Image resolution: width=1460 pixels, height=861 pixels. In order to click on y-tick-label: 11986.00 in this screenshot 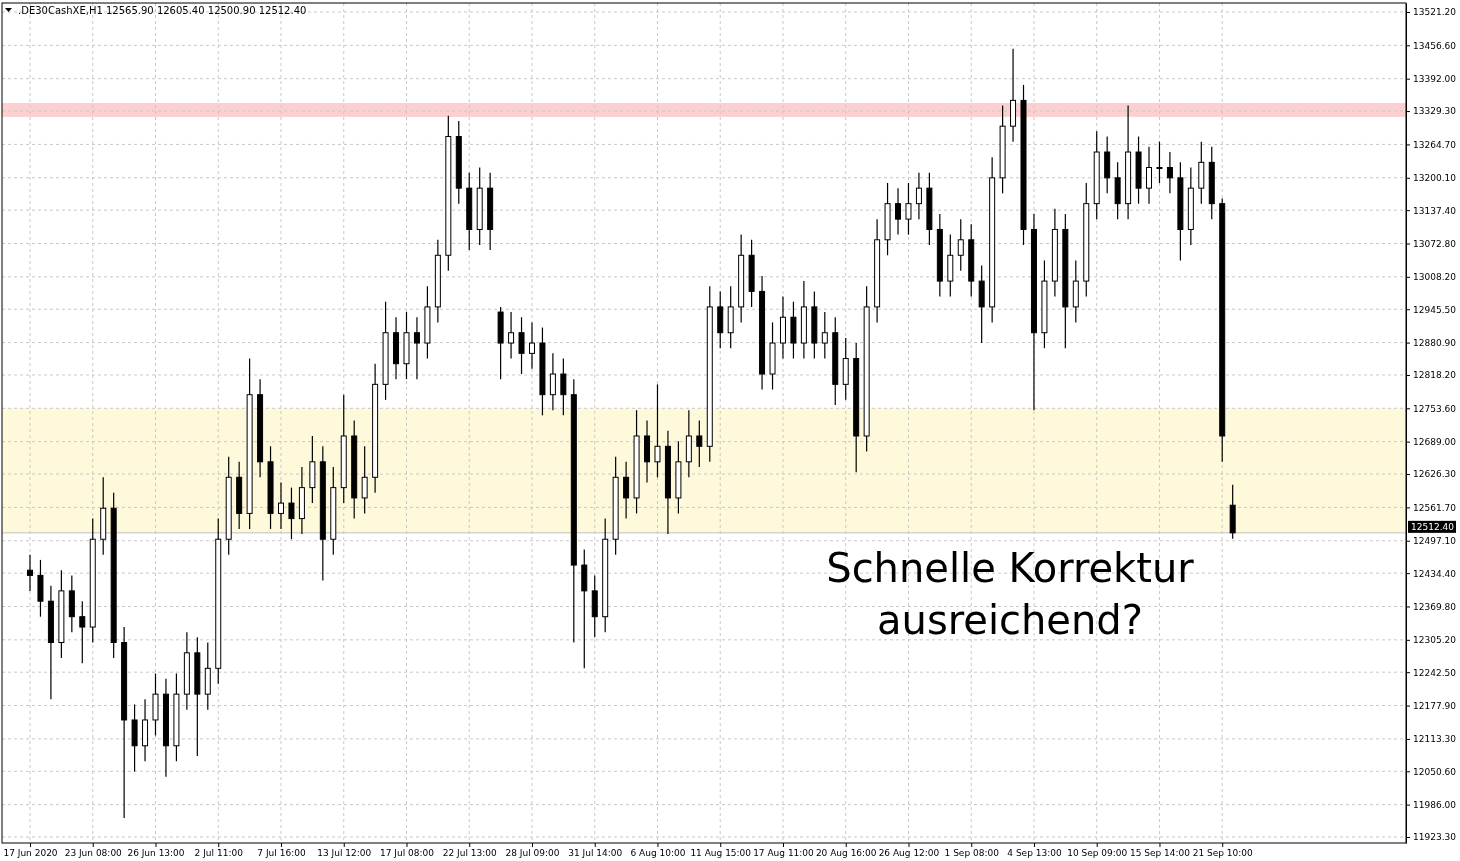, I will do `click(1435, 805)`.